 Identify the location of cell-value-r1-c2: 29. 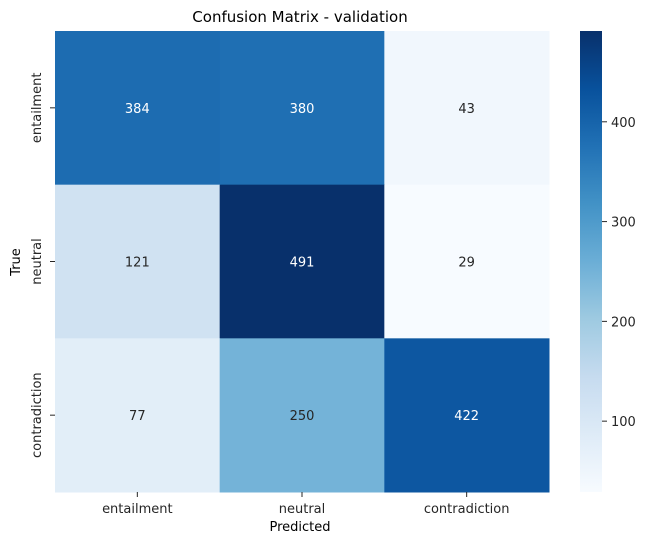
(466, 263).